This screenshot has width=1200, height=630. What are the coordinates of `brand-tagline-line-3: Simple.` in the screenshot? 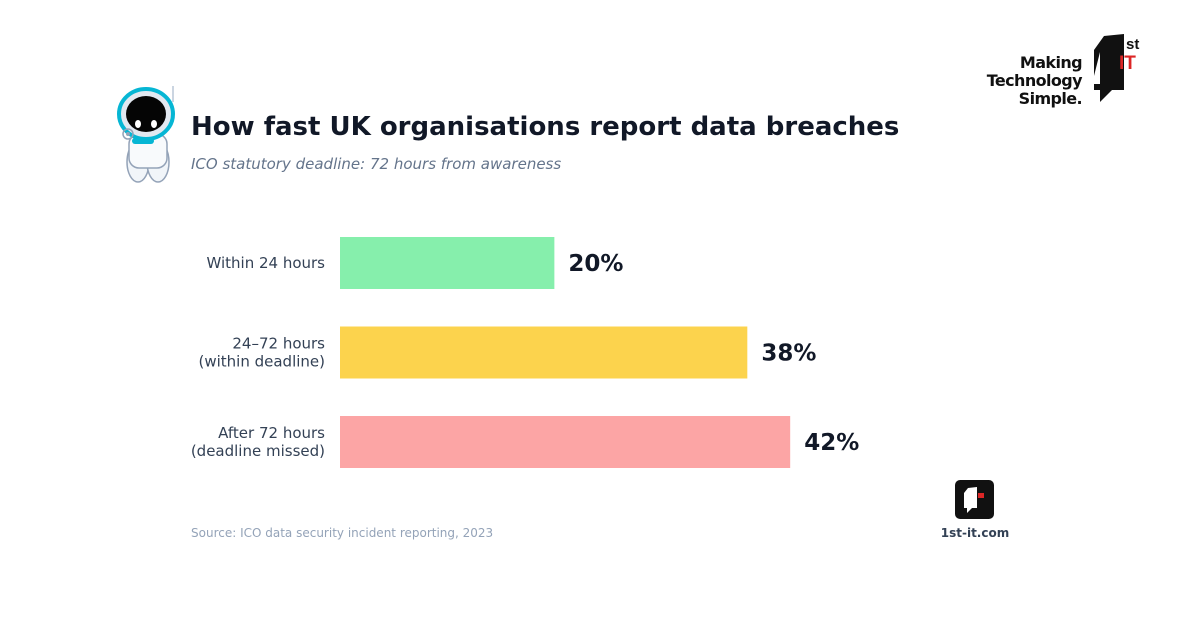 It's located at (1050, 98).